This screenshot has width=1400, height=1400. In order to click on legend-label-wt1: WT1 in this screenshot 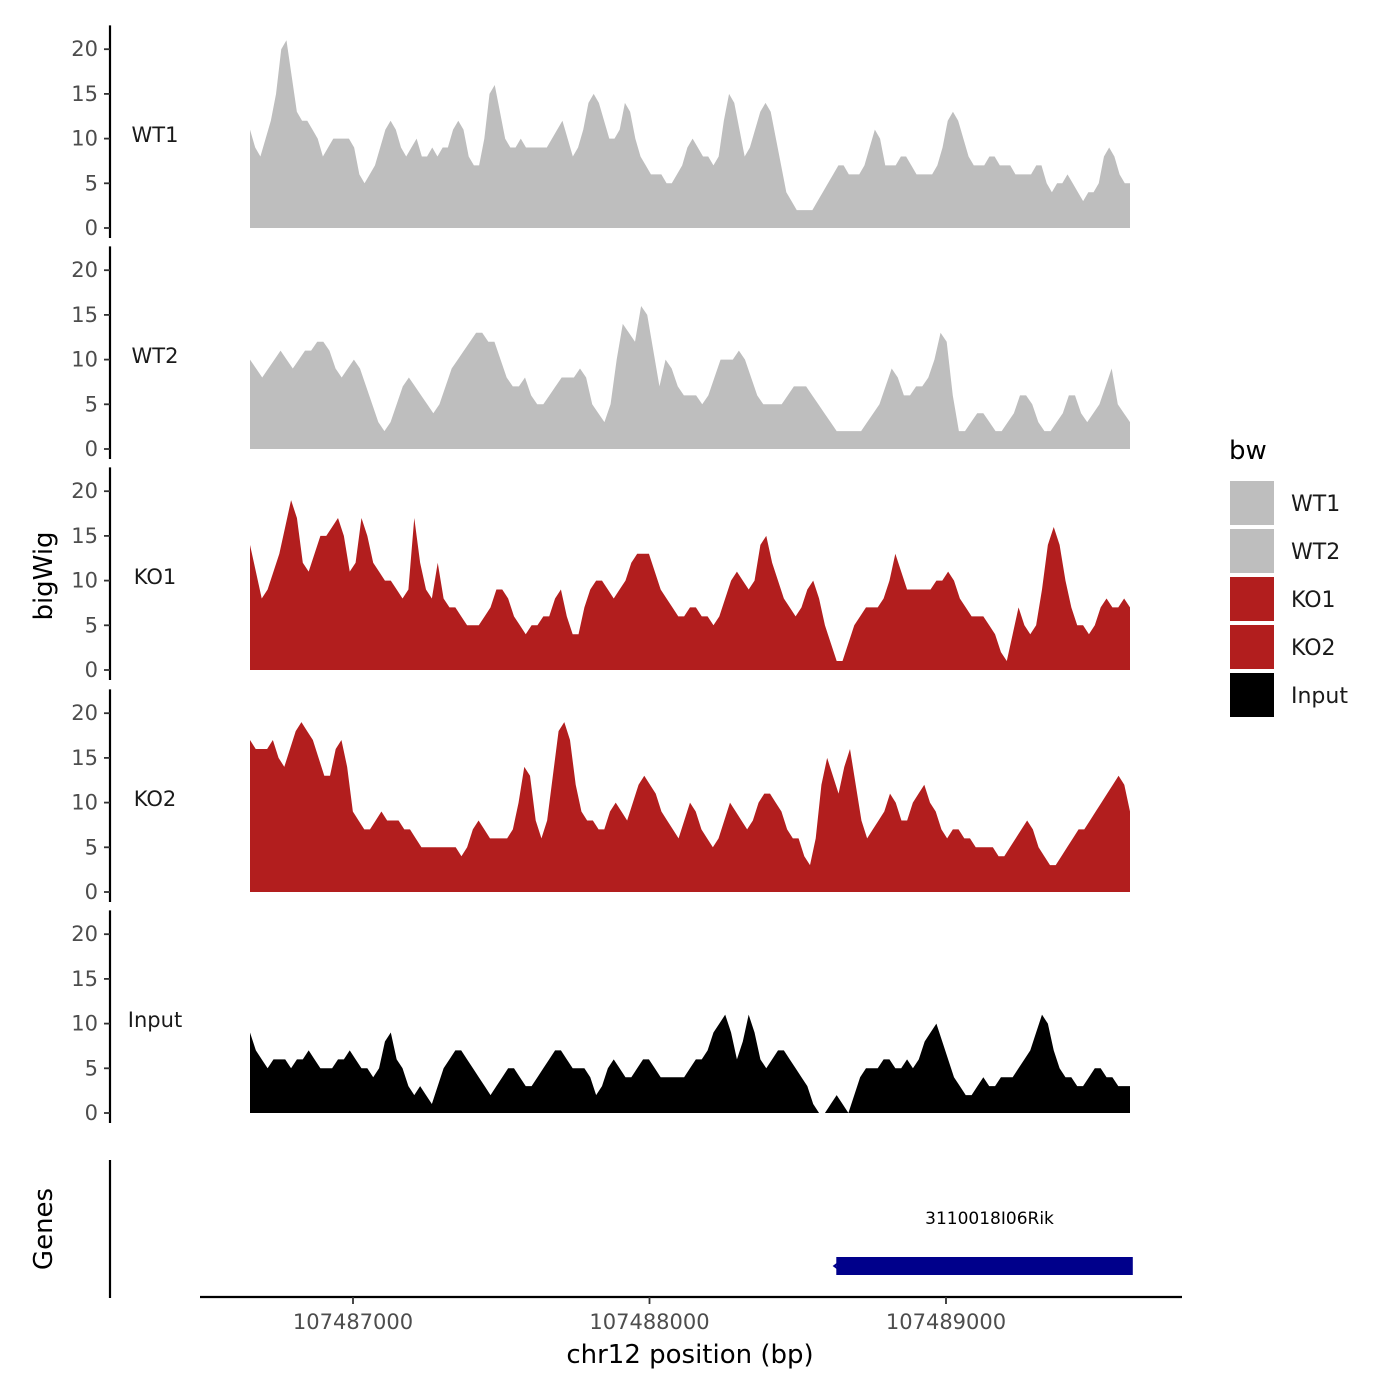, I will do `click(1315, 504)`.